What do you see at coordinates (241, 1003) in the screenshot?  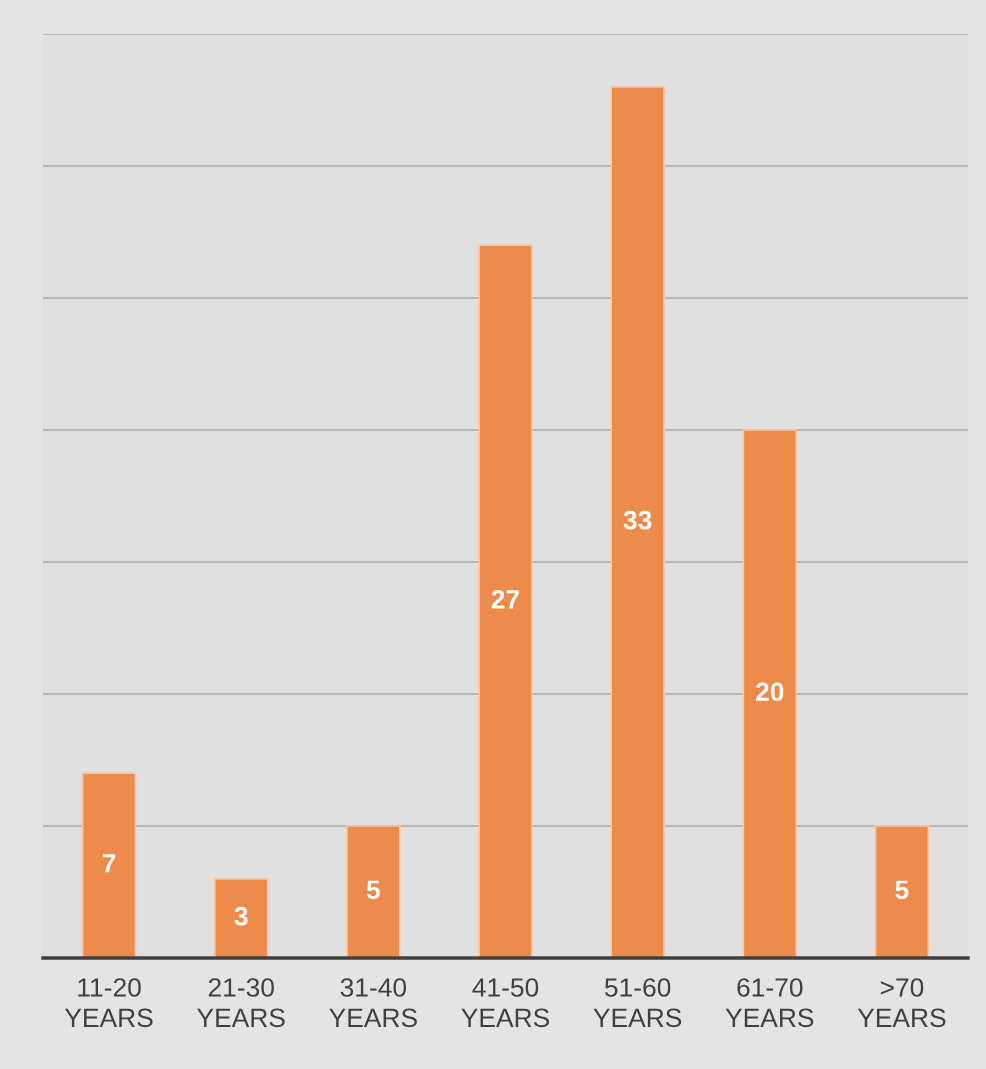 I see `x-tick-label: 21-30 YEARS` at bounding box center [241, 1003].